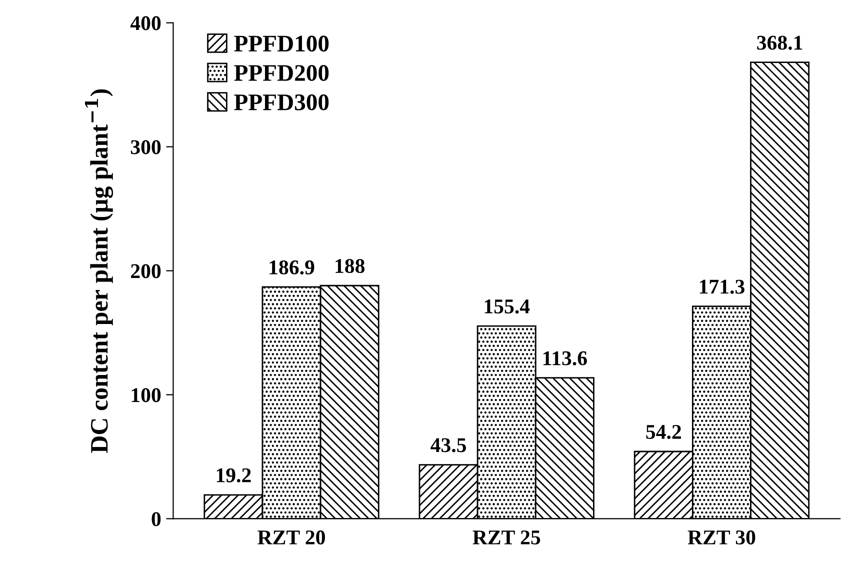  Describe the element at coordinates (722, 287) in the screenshot. I see `data-label: 171.3` at that location.